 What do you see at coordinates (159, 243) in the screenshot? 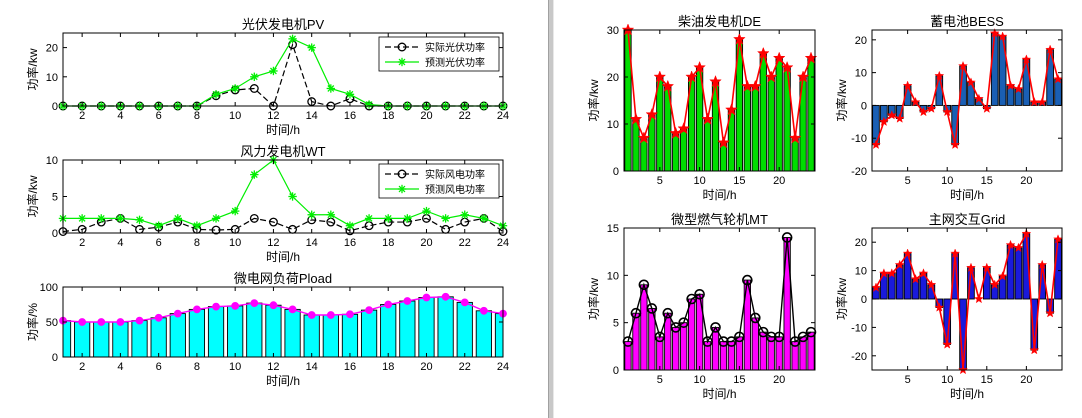
I see `wt-xtick-label: 6` at bounding box center [159, 243].